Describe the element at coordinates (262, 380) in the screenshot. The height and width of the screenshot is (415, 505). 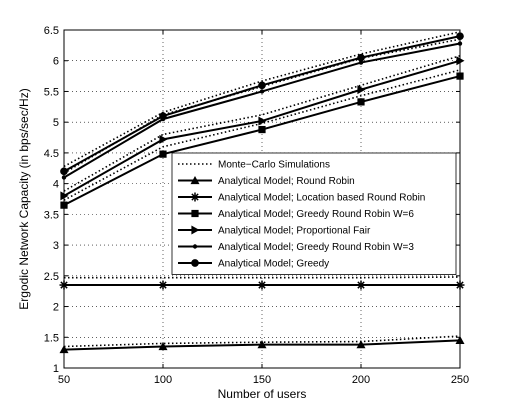
I see `x-tick-label: 150` at that location.